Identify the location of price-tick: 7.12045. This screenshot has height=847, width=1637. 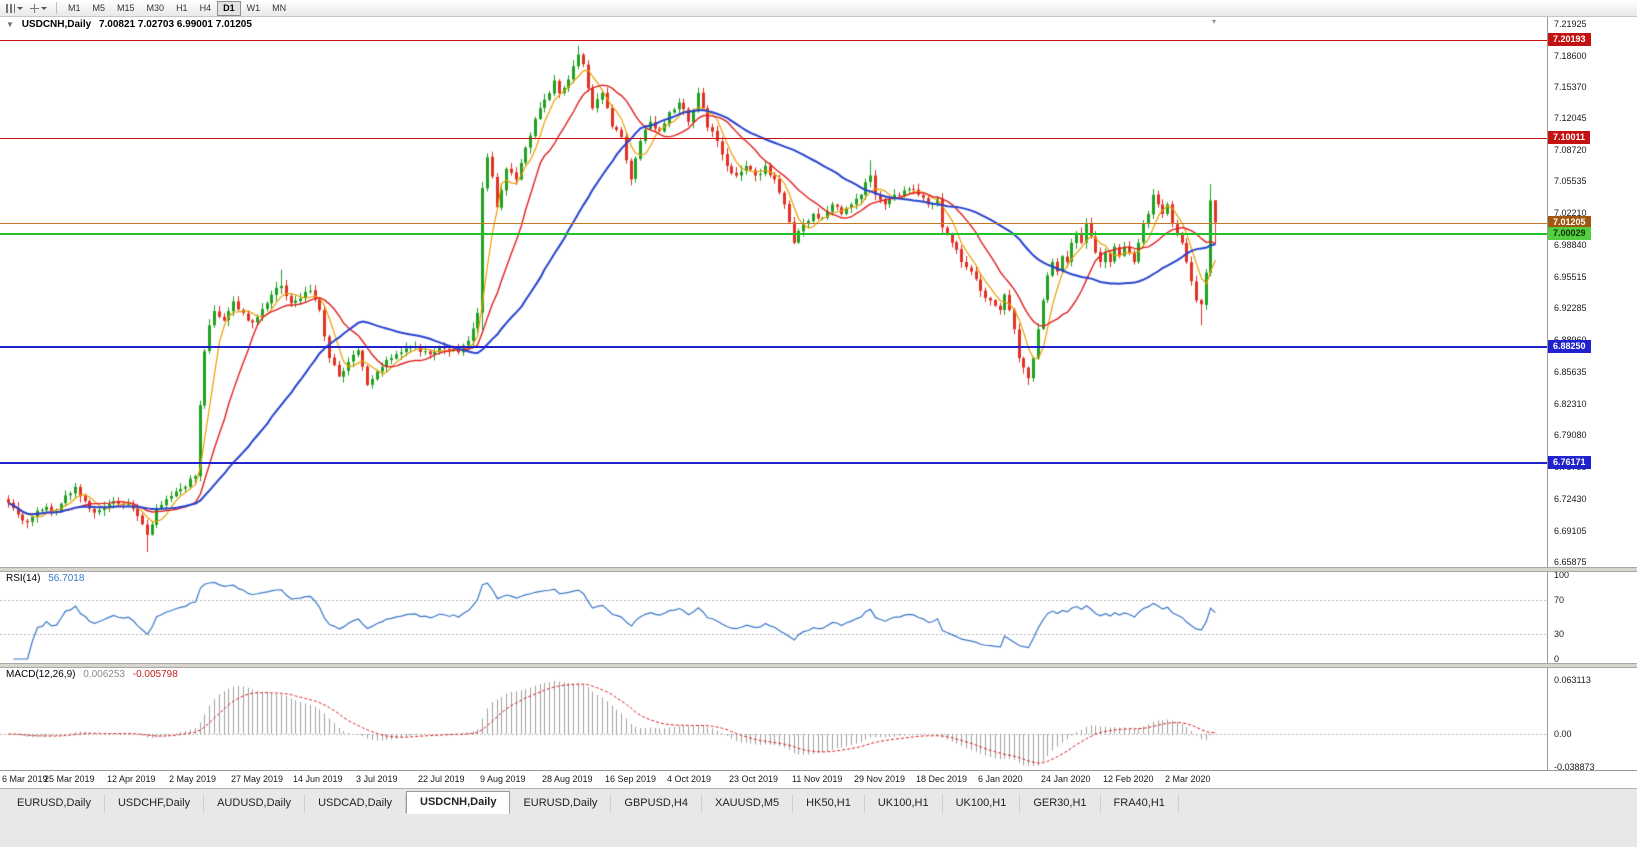
(1570, 118).